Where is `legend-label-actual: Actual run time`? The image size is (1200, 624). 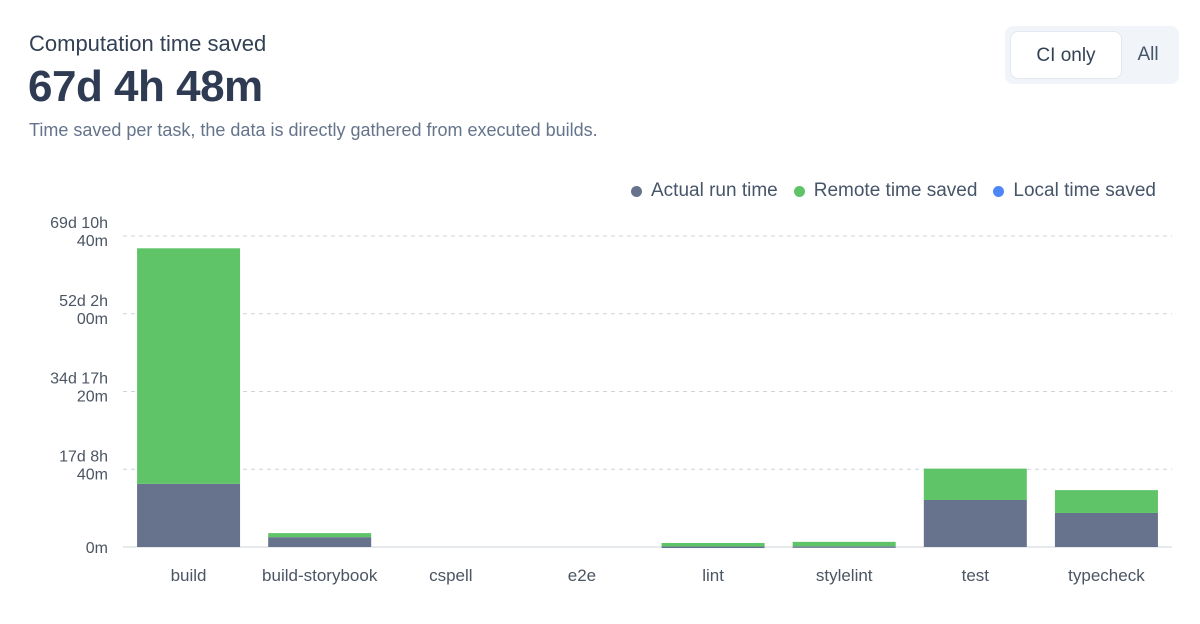 legend-label-actual: Actual run time is located at coordinates (714, 190).